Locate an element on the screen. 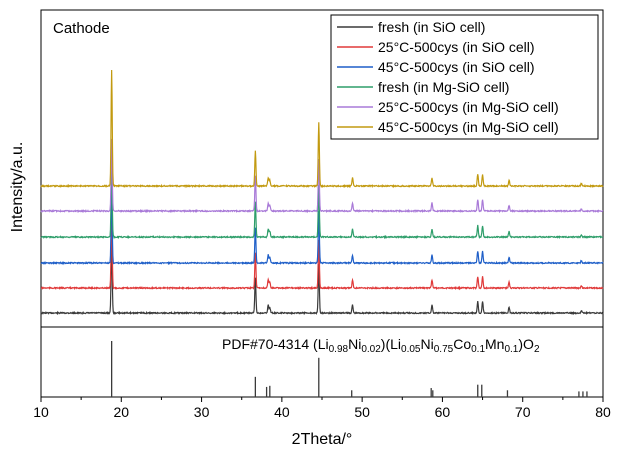 This screenshot has width=625, height=455. legend-entry: fresh (in SiO cell) is located at coordinates (431, 27).